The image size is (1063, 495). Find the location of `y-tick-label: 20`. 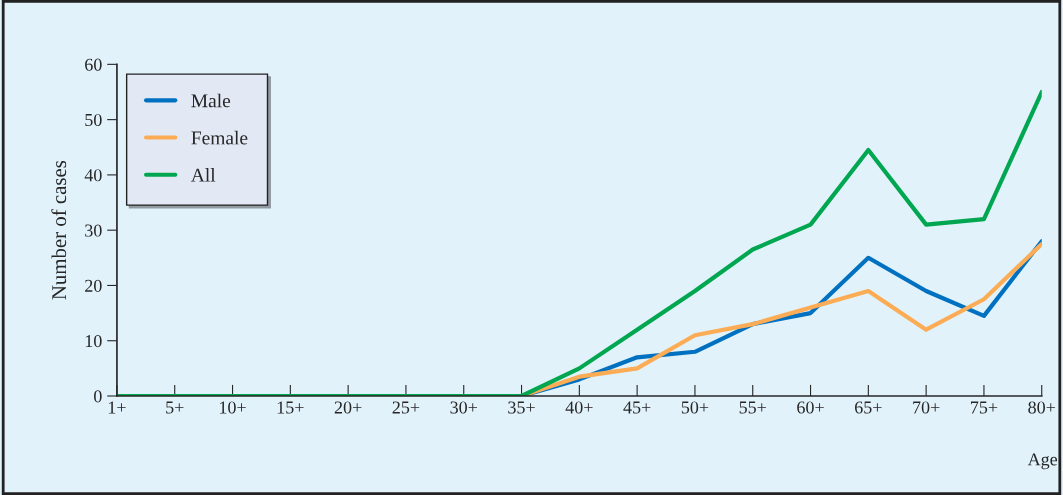

y-tick-label: 20 is located at coordinates (93, 285).